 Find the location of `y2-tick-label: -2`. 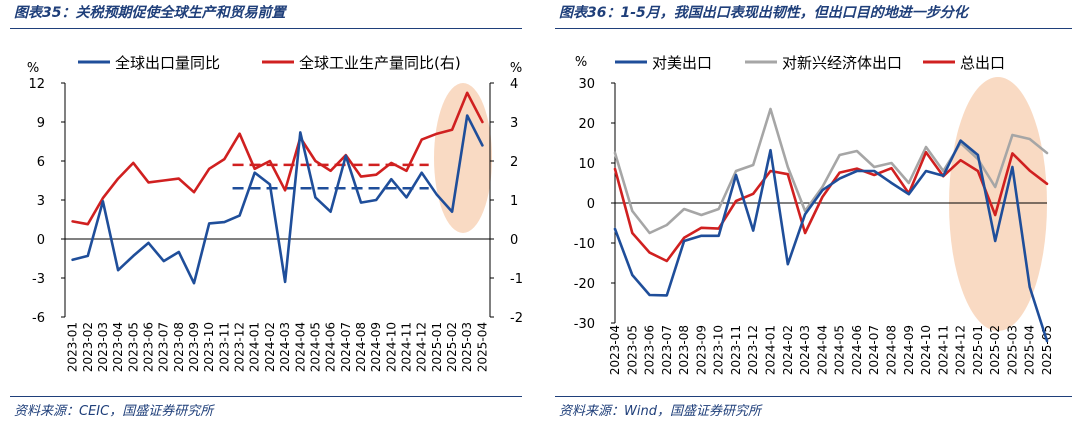

y2-tick-label: -2 is located at coordinates (516, 318).